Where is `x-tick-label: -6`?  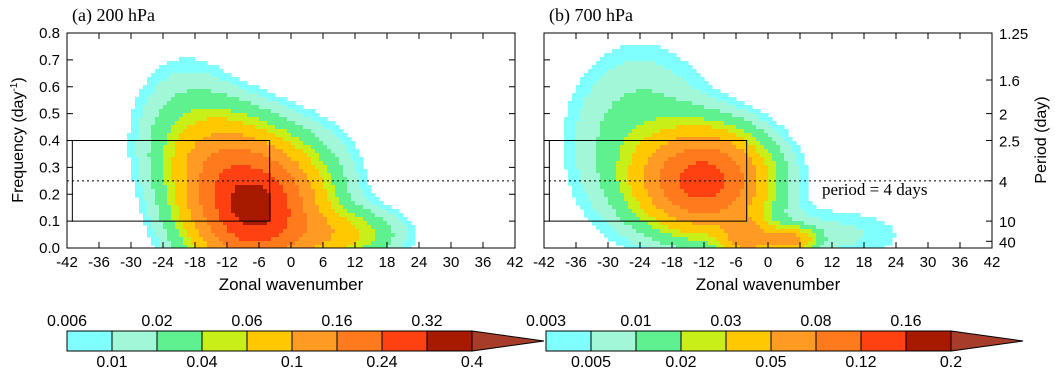
x-tick-label: -6 is located at coordinates (258, 262).